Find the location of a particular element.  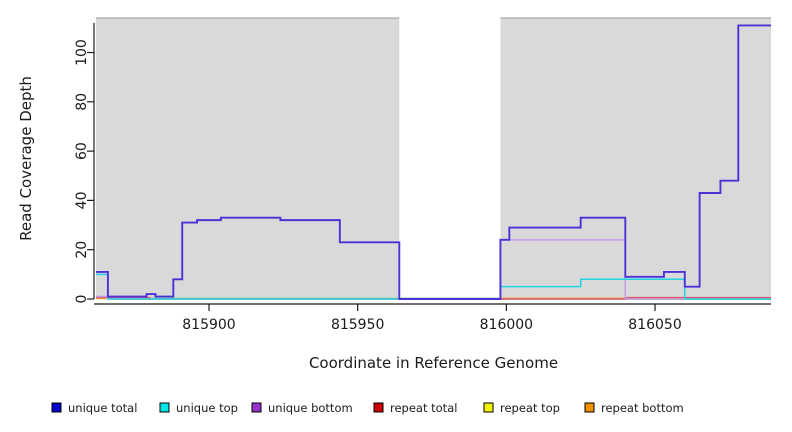

legend-label-unique-total: unique total is located at coordinates (102, 408).